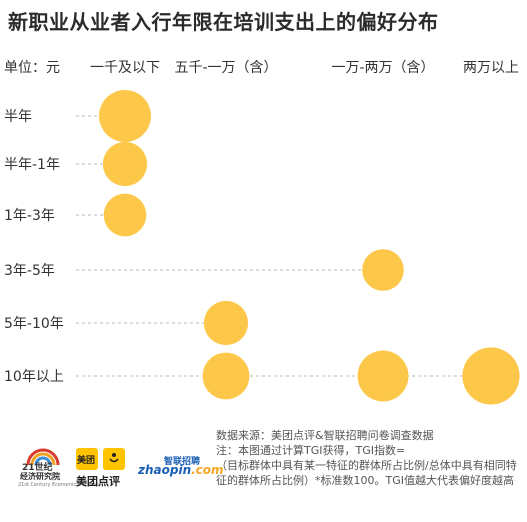 The height and width of the screenshot is (522, 527). I want to click on unit-label: 单位：元, so click(32, 68).